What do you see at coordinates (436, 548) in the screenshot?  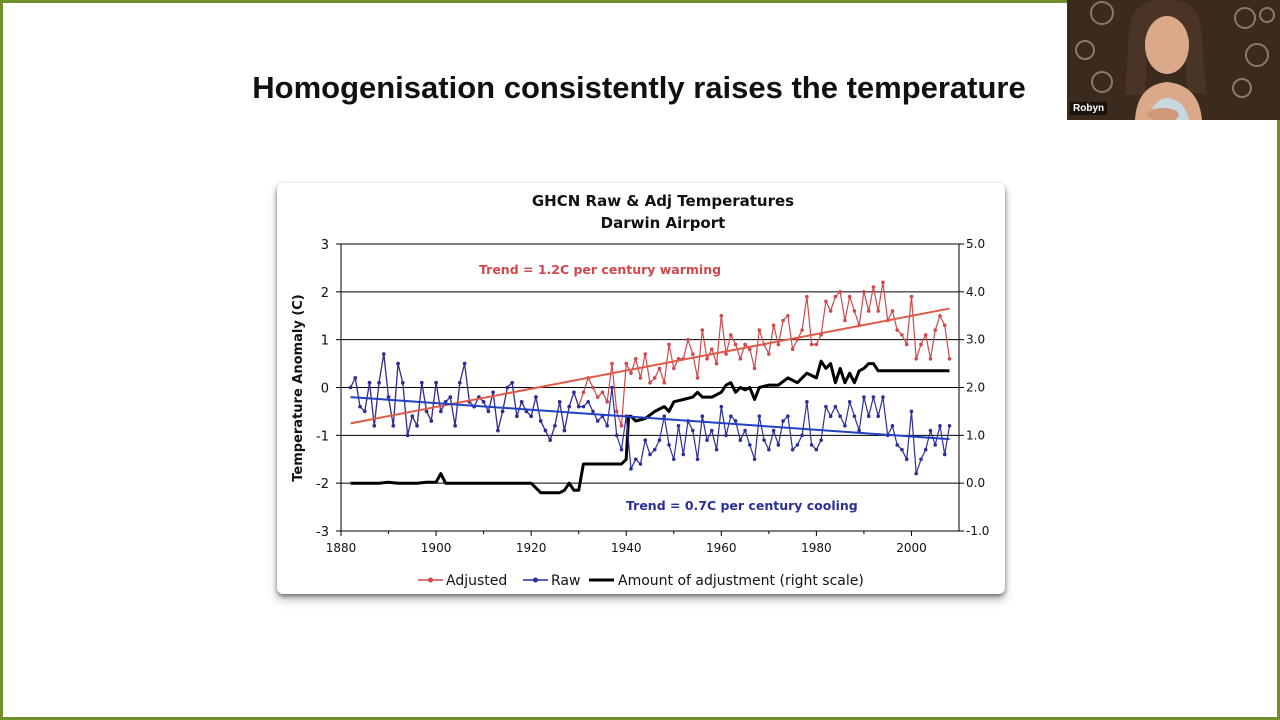 I see `x-tick-label: 1900` at bounding box center [436, 548].